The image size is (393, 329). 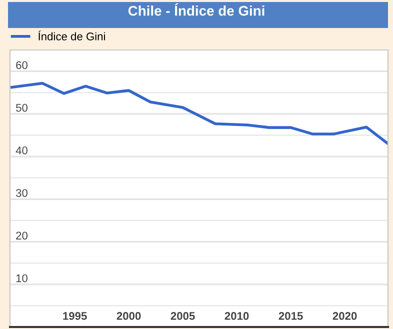 I want to click on x-tick-label: 2000, so click(x=128, y=316).